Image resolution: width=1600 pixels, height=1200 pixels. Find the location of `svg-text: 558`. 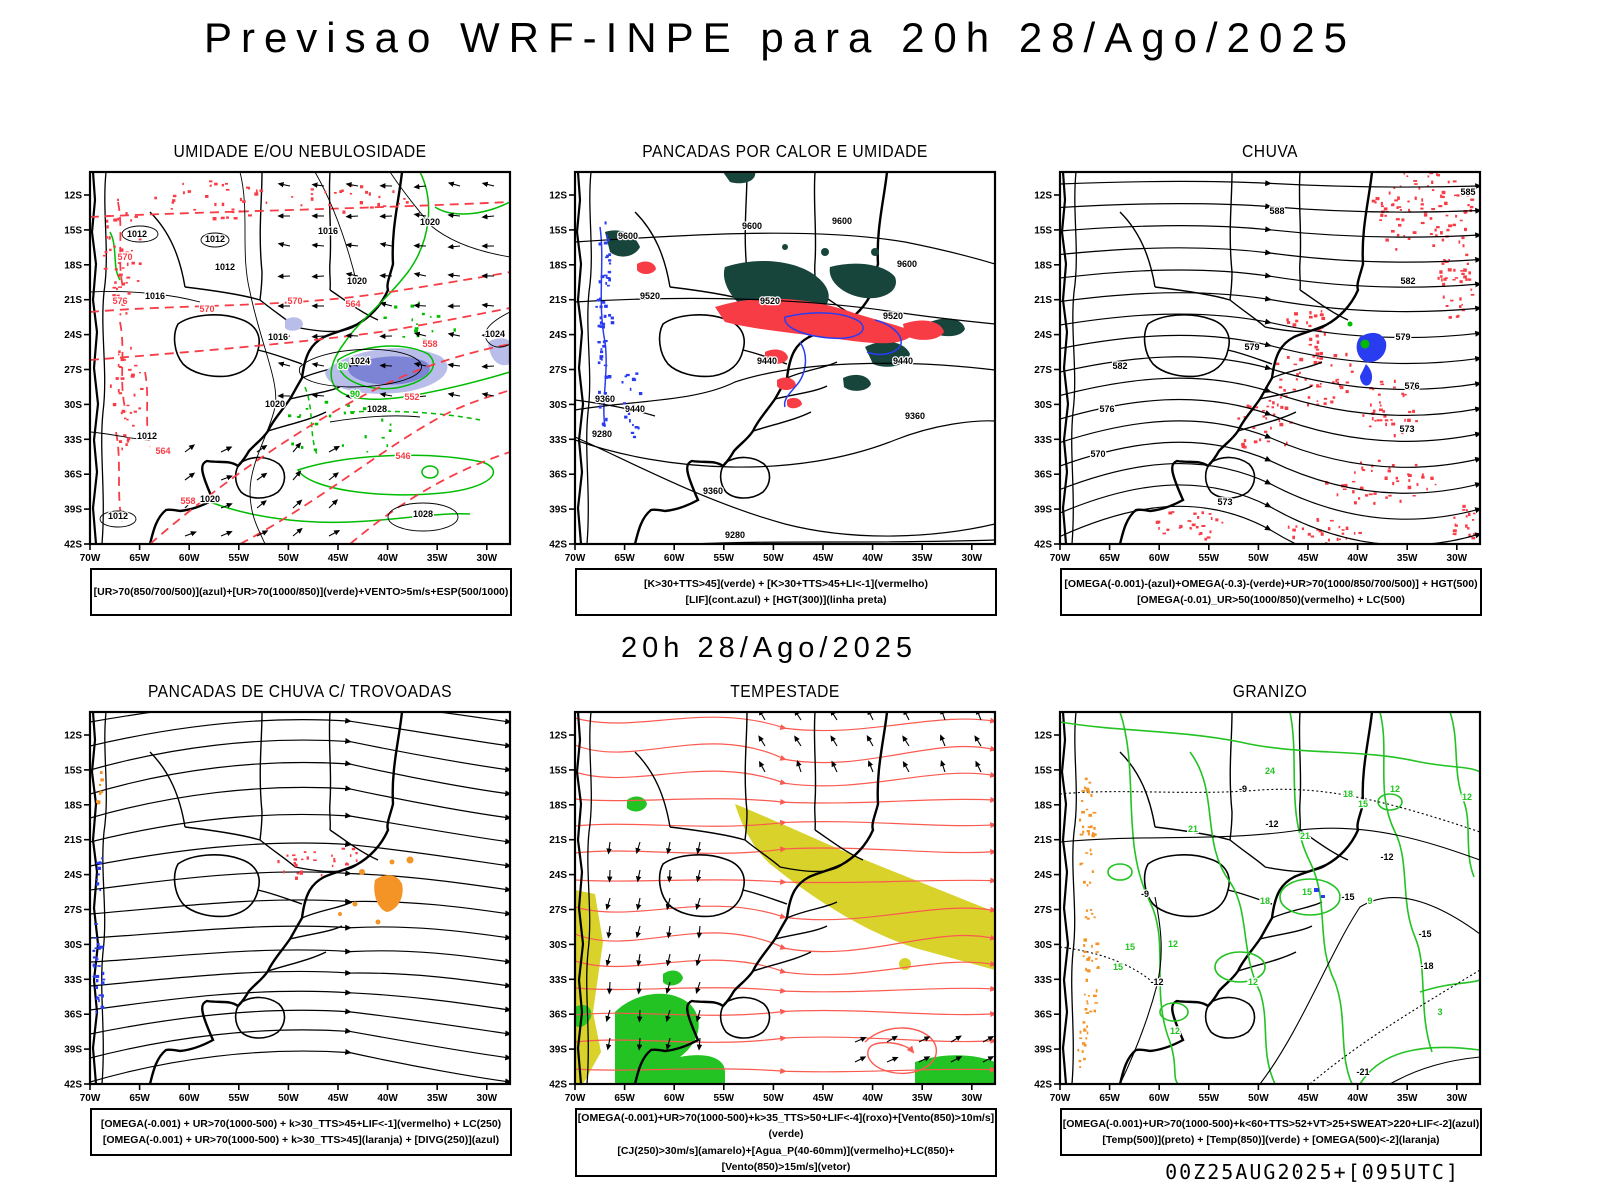

svg-text: 558 is located at coordinates (429, 344).